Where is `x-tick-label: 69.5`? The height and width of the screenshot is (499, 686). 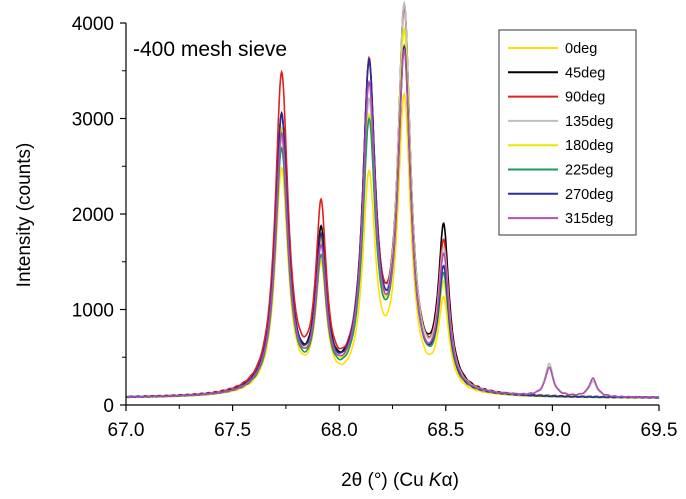
x-tick-label: 69.5 is located at coordinates (659, 430).